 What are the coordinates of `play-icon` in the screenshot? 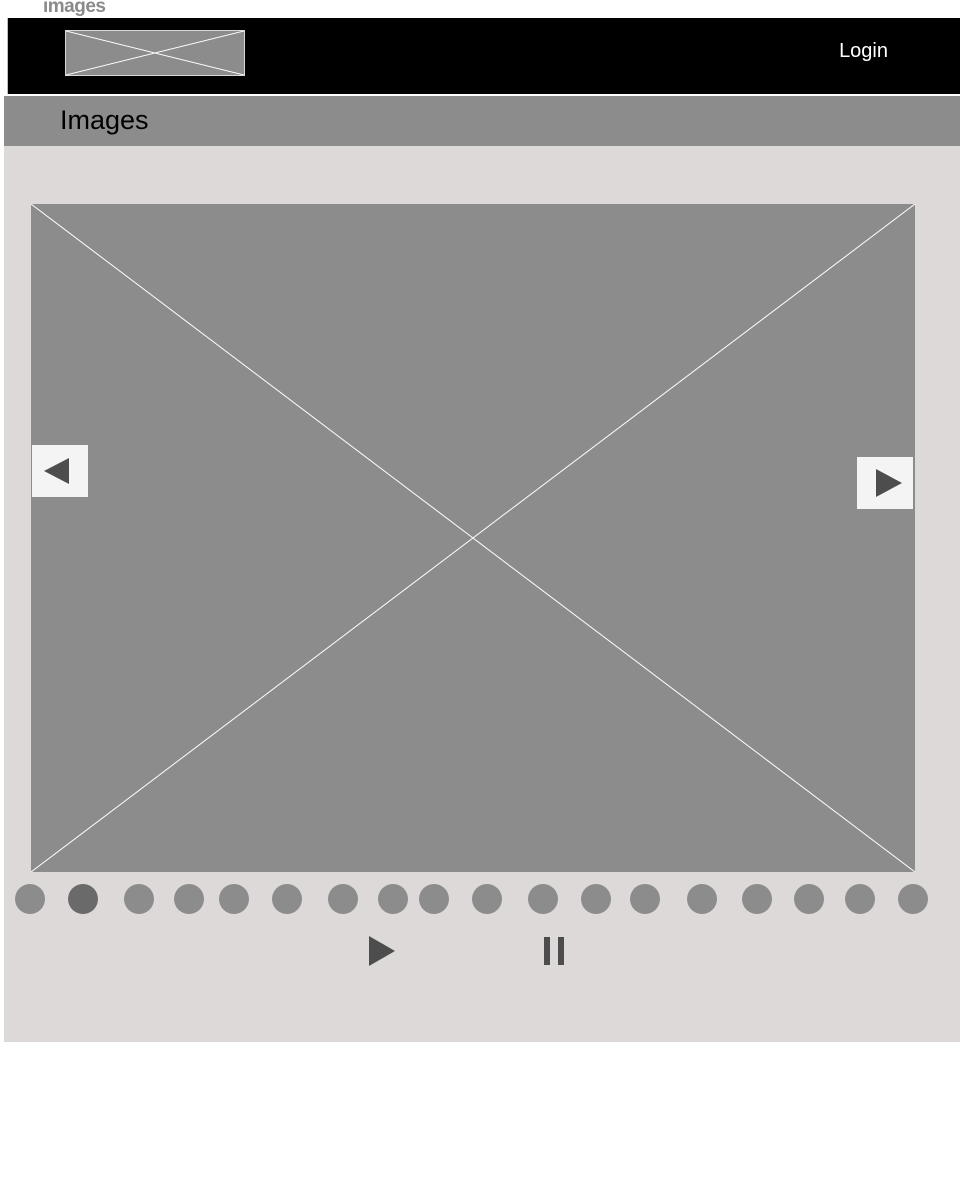 It's located at (382, 951).